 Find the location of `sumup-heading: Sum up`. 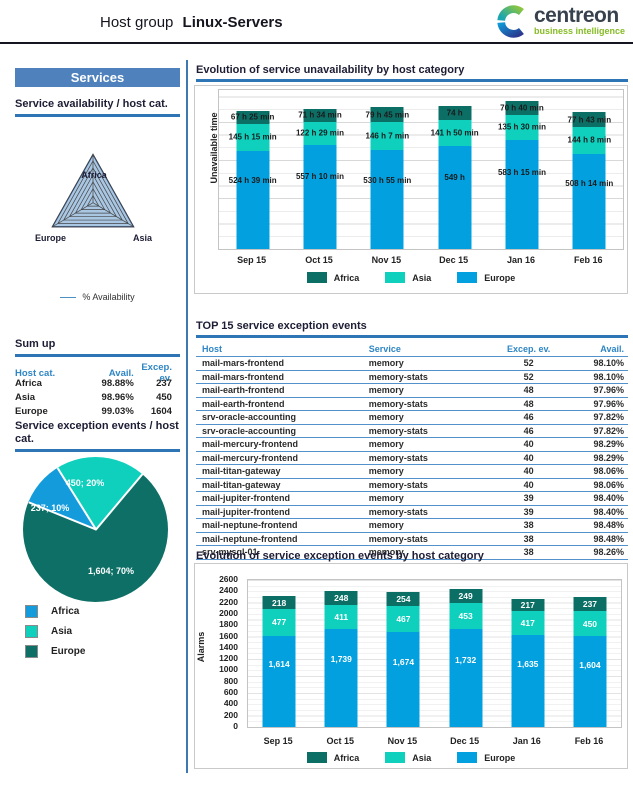

sumup-heading: Sum up is located at coordinates (97, 347).